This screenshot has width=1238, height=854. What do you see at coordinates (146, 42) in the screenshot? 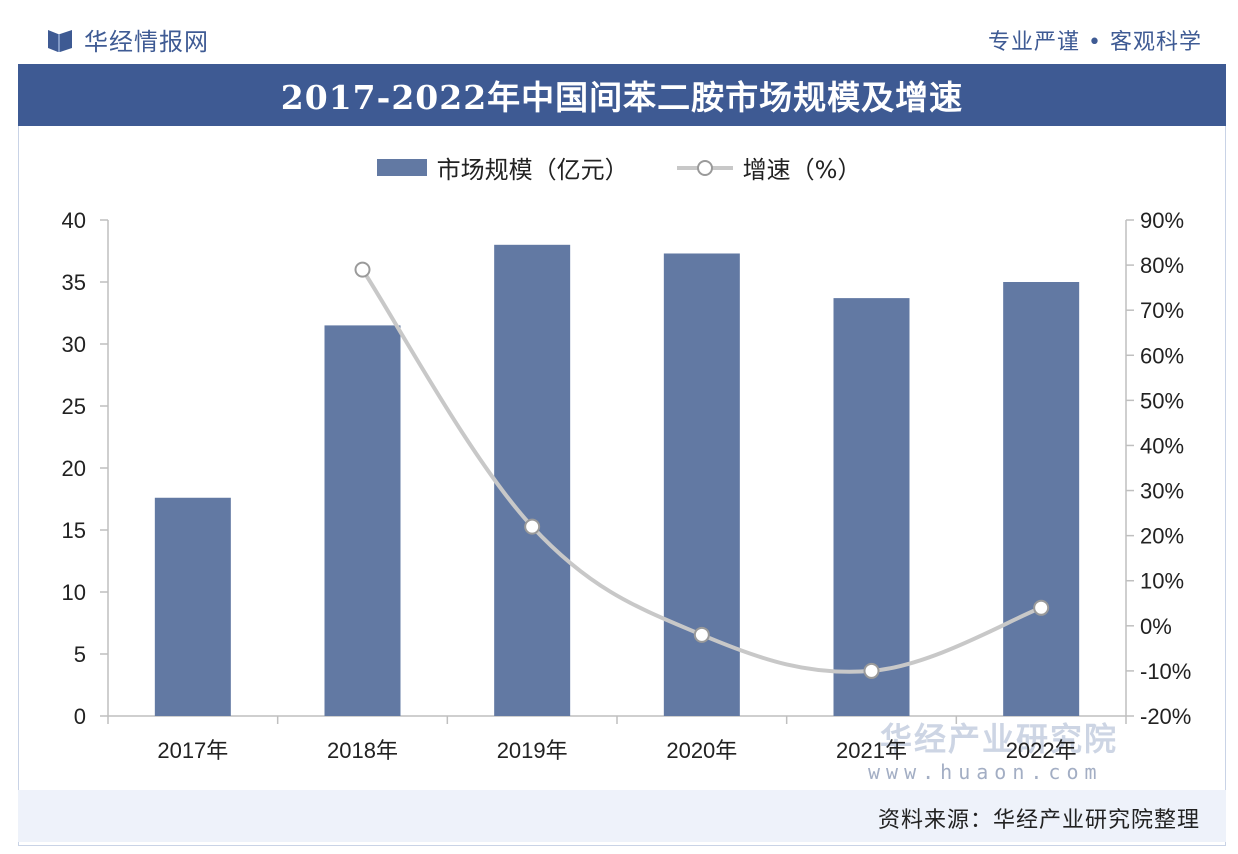
I see `brand-name: 华经情报网` at bounding box center [146, 42].